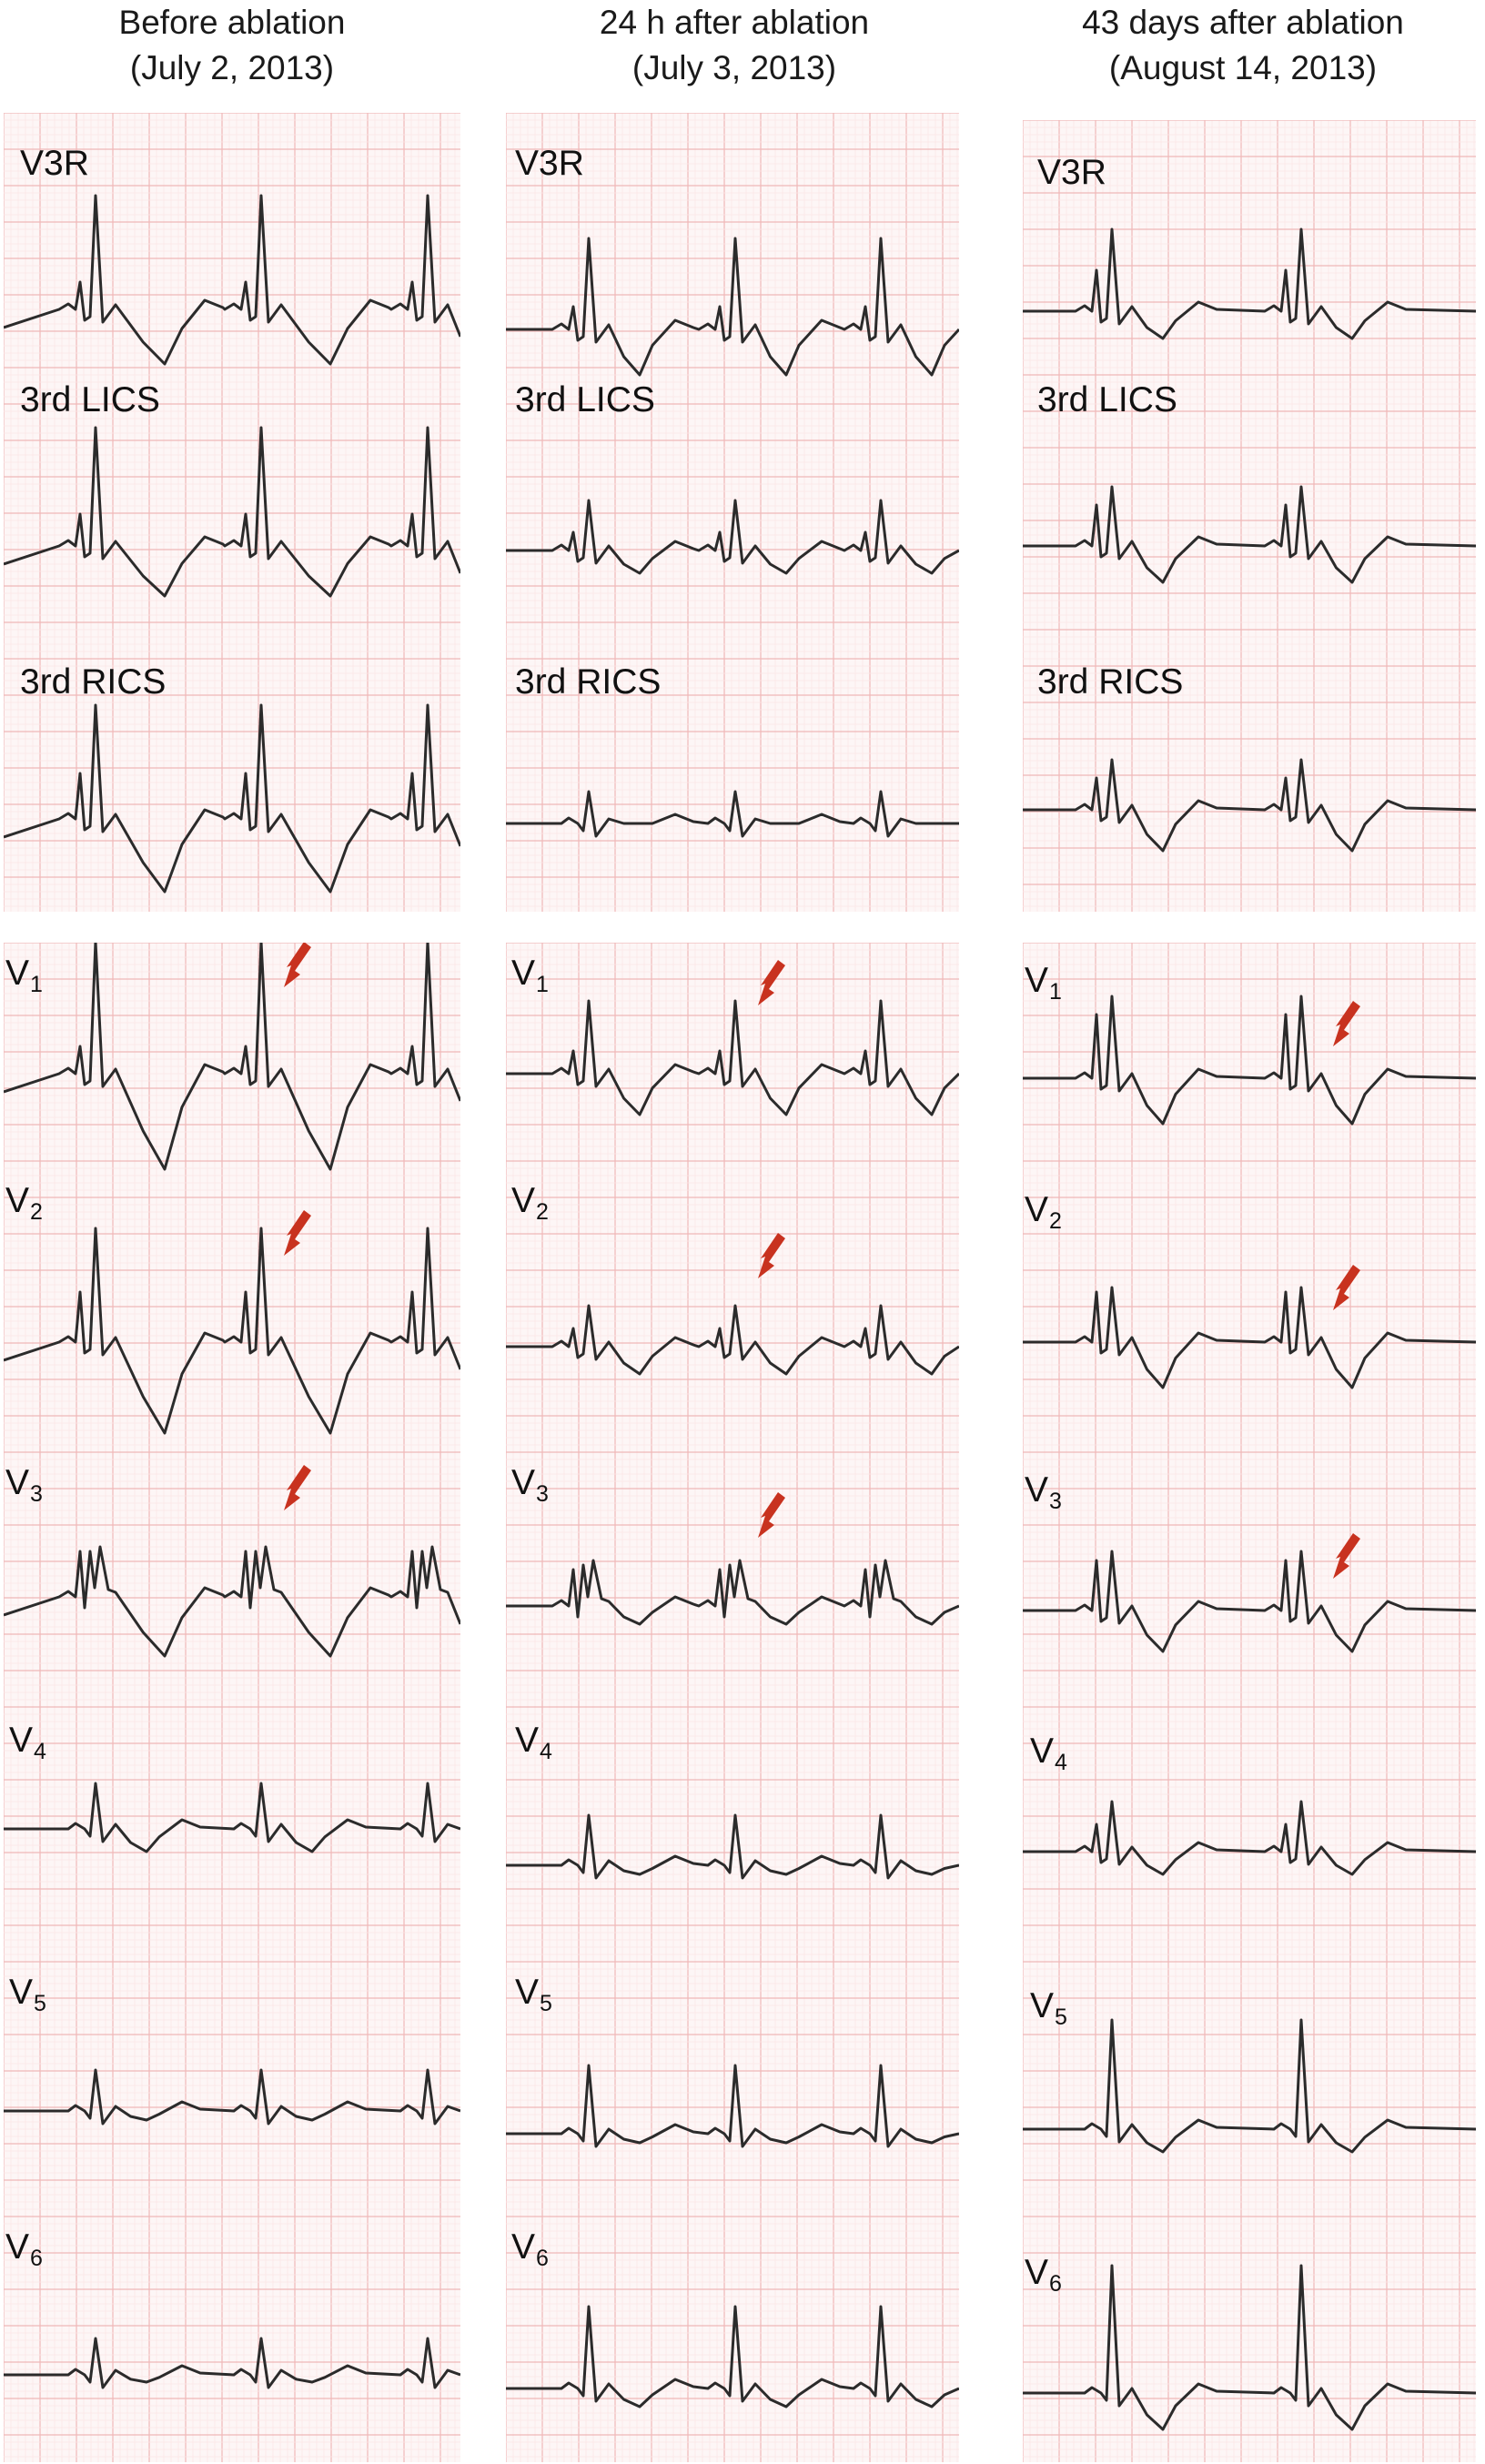 Image resolution: width=1485 pixels, height=2464 pixels. What do you see at coordinates (734, 67) in the screenshot?
I see `column-title-line2: (July 3, 2013)` at bounding box center [734, 67].